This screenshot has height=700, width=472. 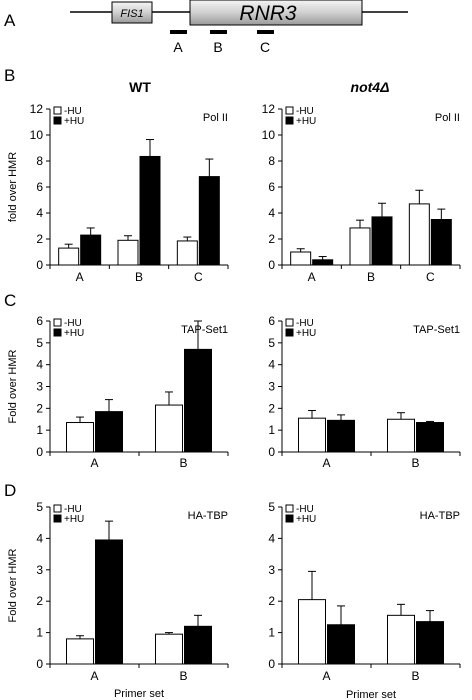 I want to click on chart-tapset1-not4: 0 1 2 3 4 5 6 A B TAP-Set1 -HU+HU, so click(x=364, y=392).